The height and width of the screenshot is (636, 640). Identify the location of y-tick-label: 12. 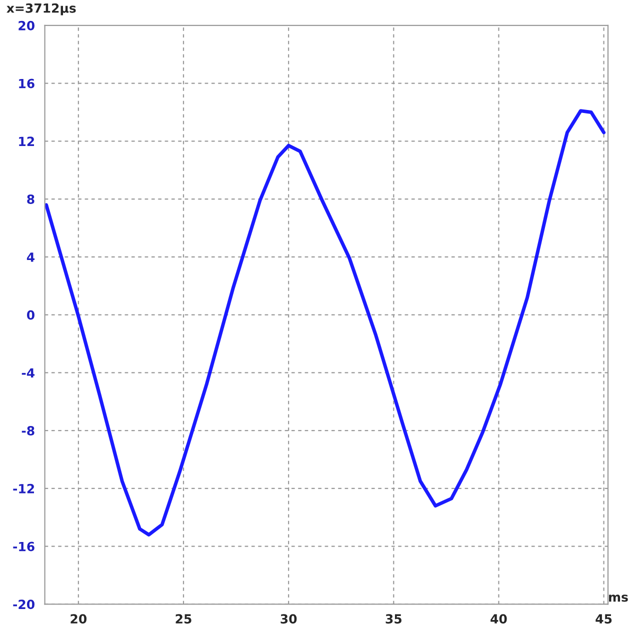
(26, 141).